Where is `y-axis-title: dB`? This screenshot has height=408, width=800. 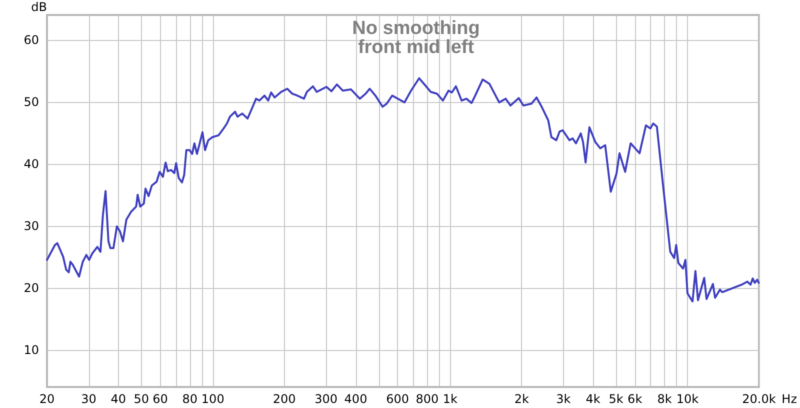
y-axis-title: dB is located at coordinates (39, 7).